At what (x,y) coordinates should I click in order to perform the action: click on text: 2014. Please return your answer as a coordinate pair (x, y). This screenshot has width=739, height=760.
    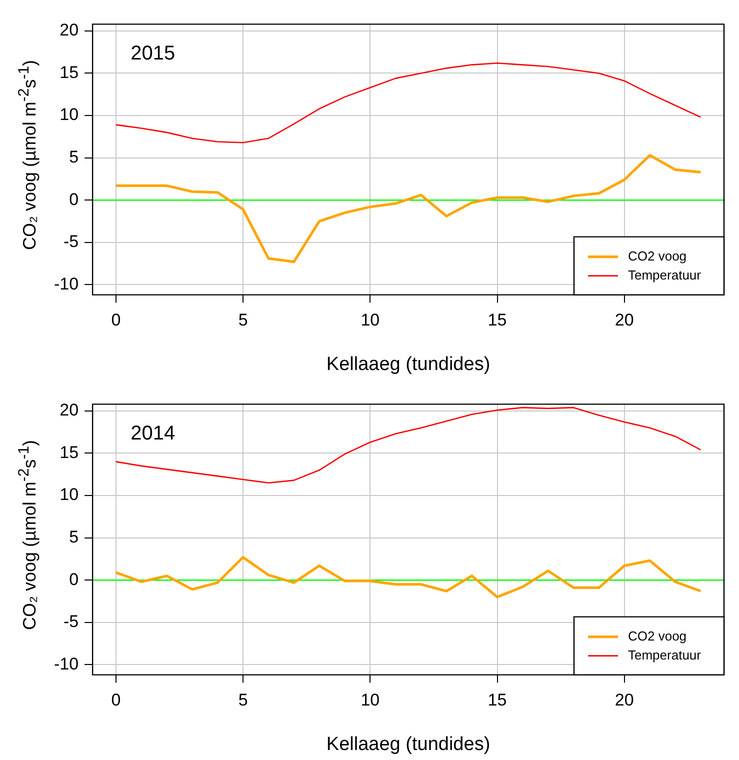
    Looking at the image, I should click on (153, 433).